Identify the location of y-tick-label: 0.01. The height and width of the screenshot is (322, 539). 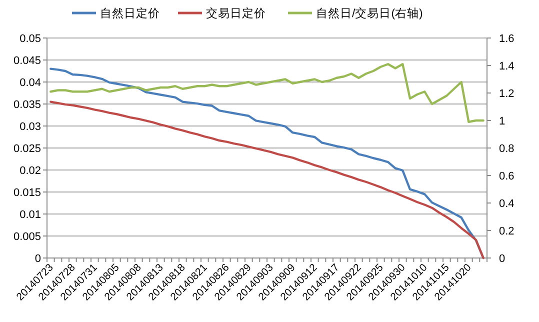
(30, 214).